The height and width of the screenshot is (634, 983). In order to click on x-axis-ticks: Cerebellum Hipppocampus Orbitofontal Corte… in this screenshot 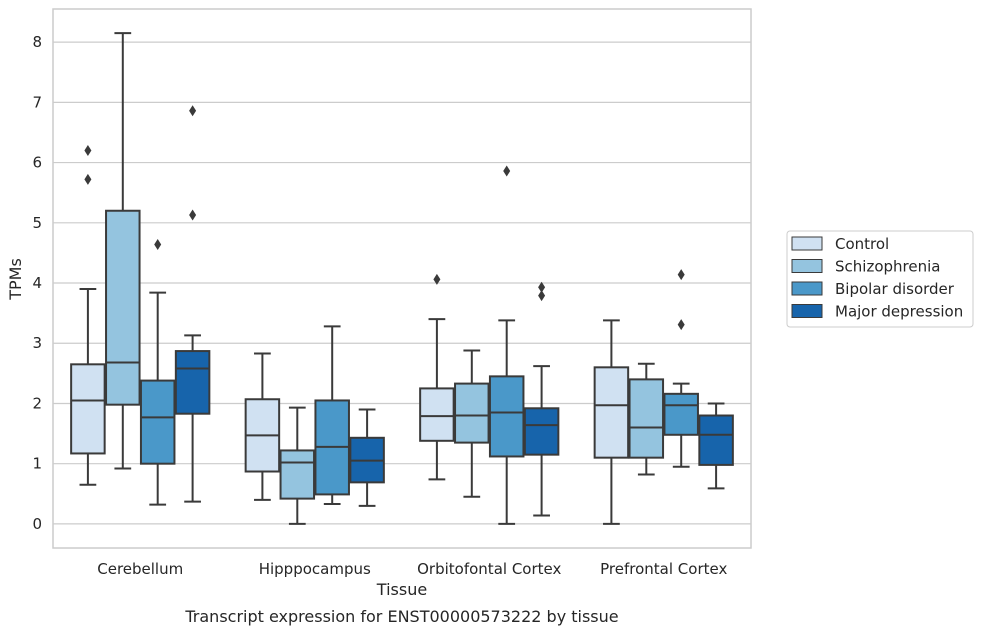, I will do `click(412, 569)`.